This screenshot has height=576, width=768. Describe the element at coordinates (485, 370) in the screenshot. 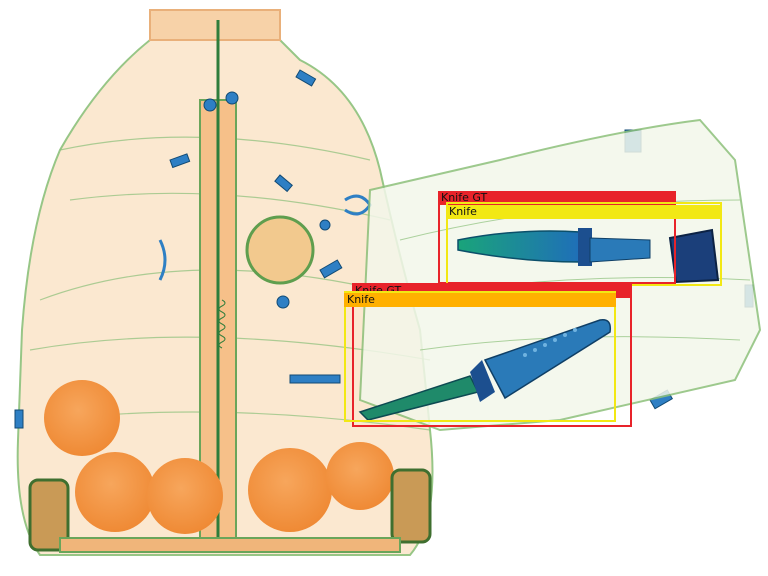

I see `knife-lower` at that location.